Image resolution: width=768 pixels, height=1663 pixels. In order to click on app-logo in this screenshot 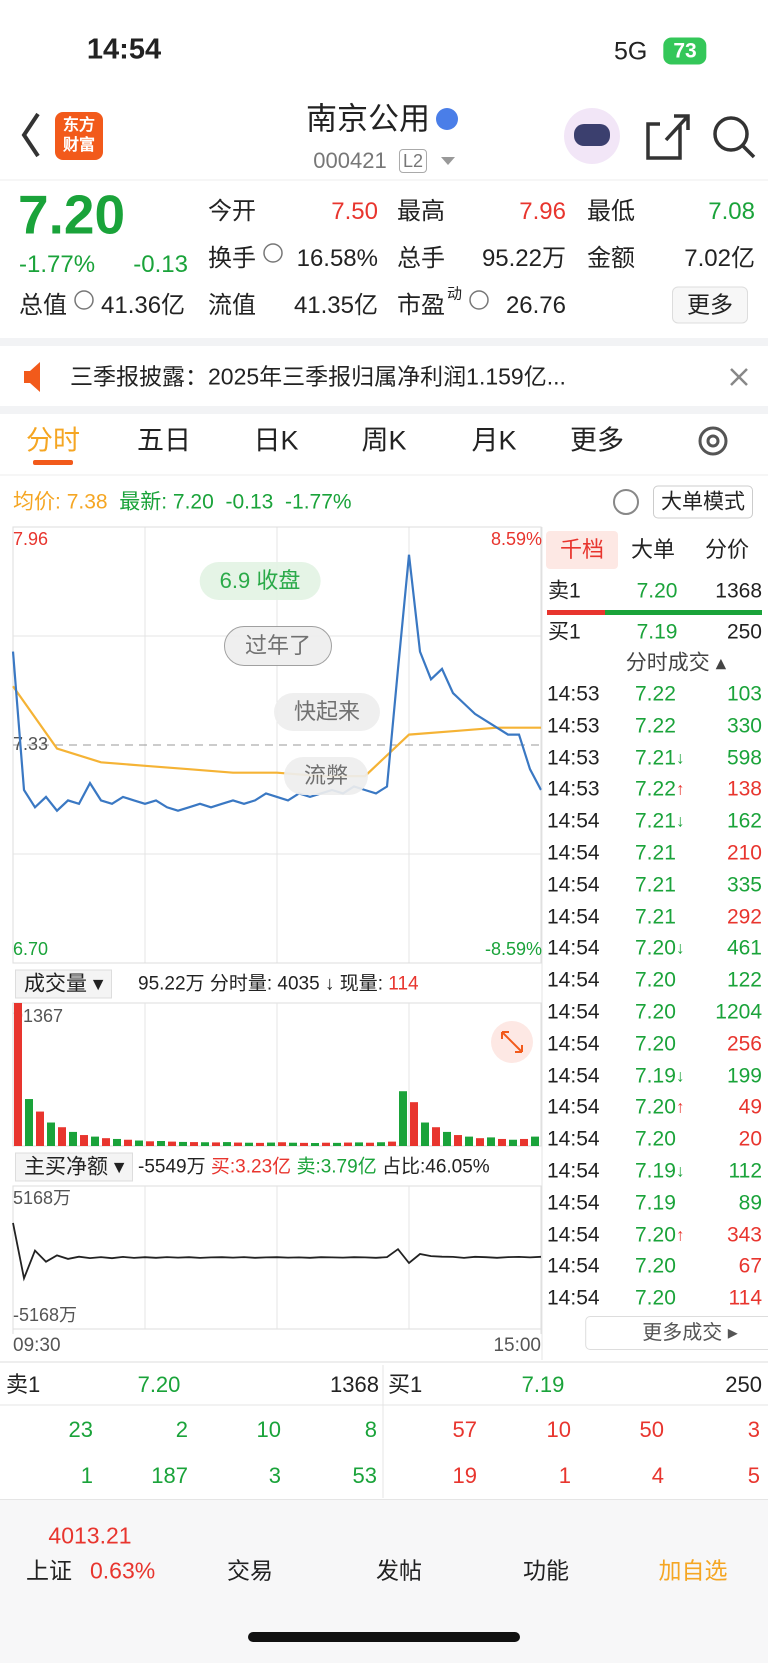, I will do `click(79, 136)`.